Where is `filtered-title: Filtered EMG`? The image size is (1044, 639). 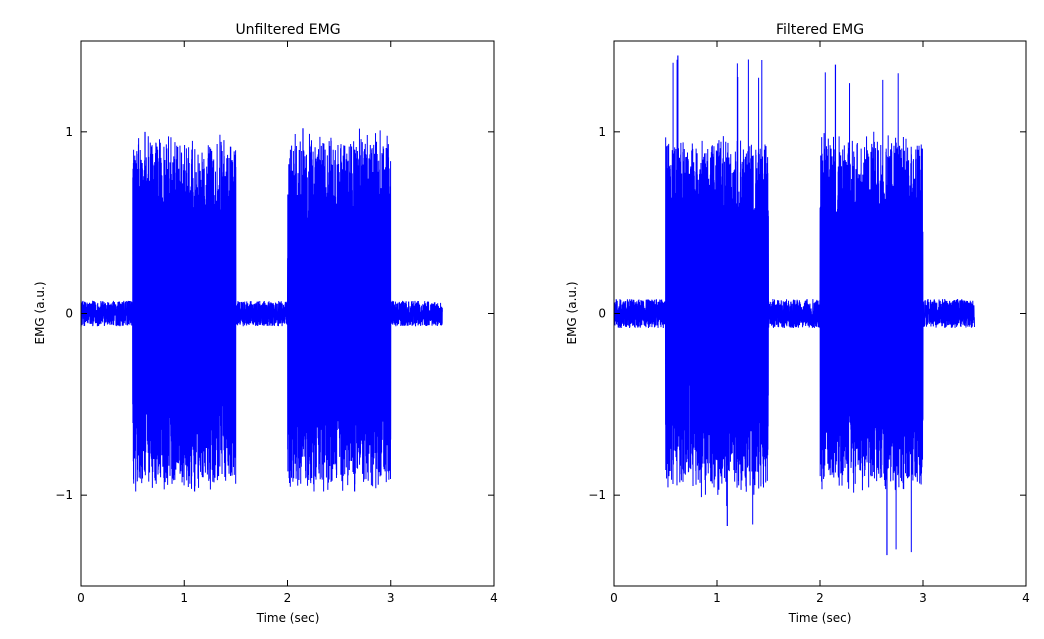
filtered-title: Filtered EMG is located at coordinates (820, 30).